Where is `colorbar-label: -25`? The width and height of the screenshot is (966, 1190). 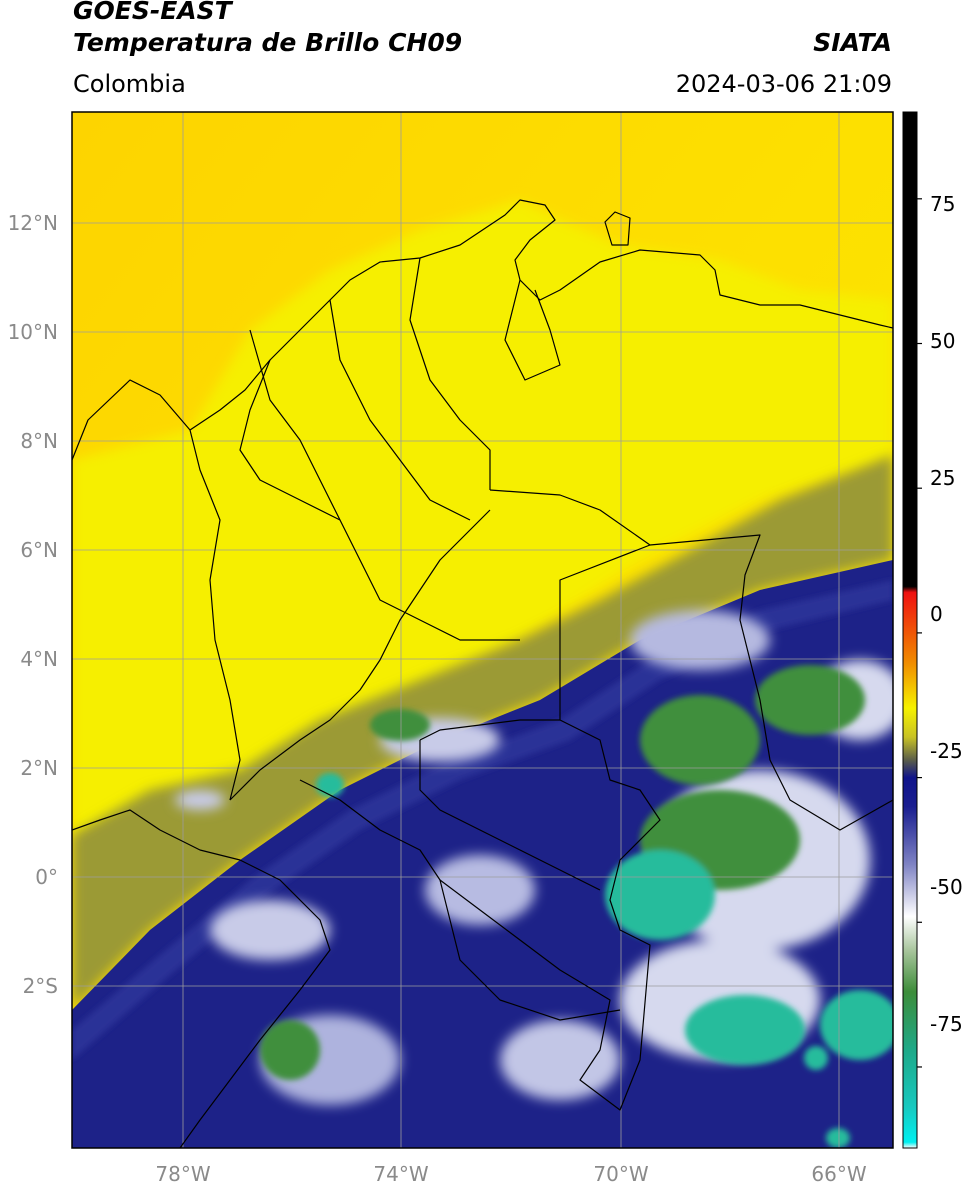
colorbar-label: -25 is located at coordinates (946, 751).